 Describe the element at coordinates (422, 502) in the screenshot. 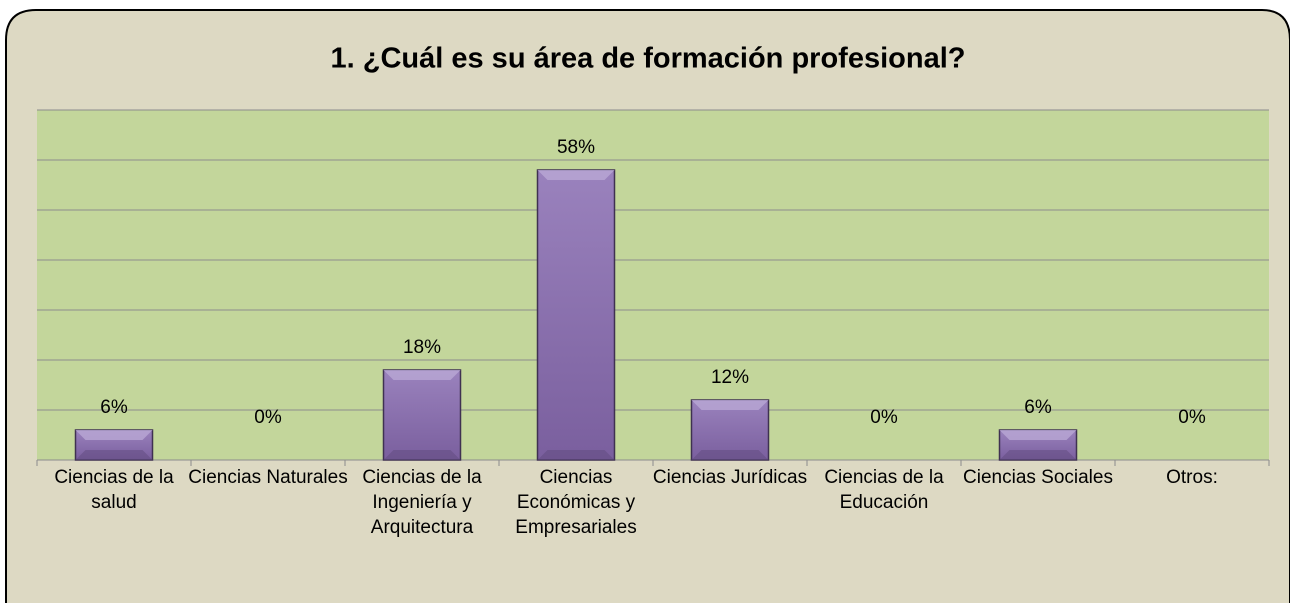

I see `x-tick-label: Ciencias de la Ingeniería y Arquitectura` at that location.